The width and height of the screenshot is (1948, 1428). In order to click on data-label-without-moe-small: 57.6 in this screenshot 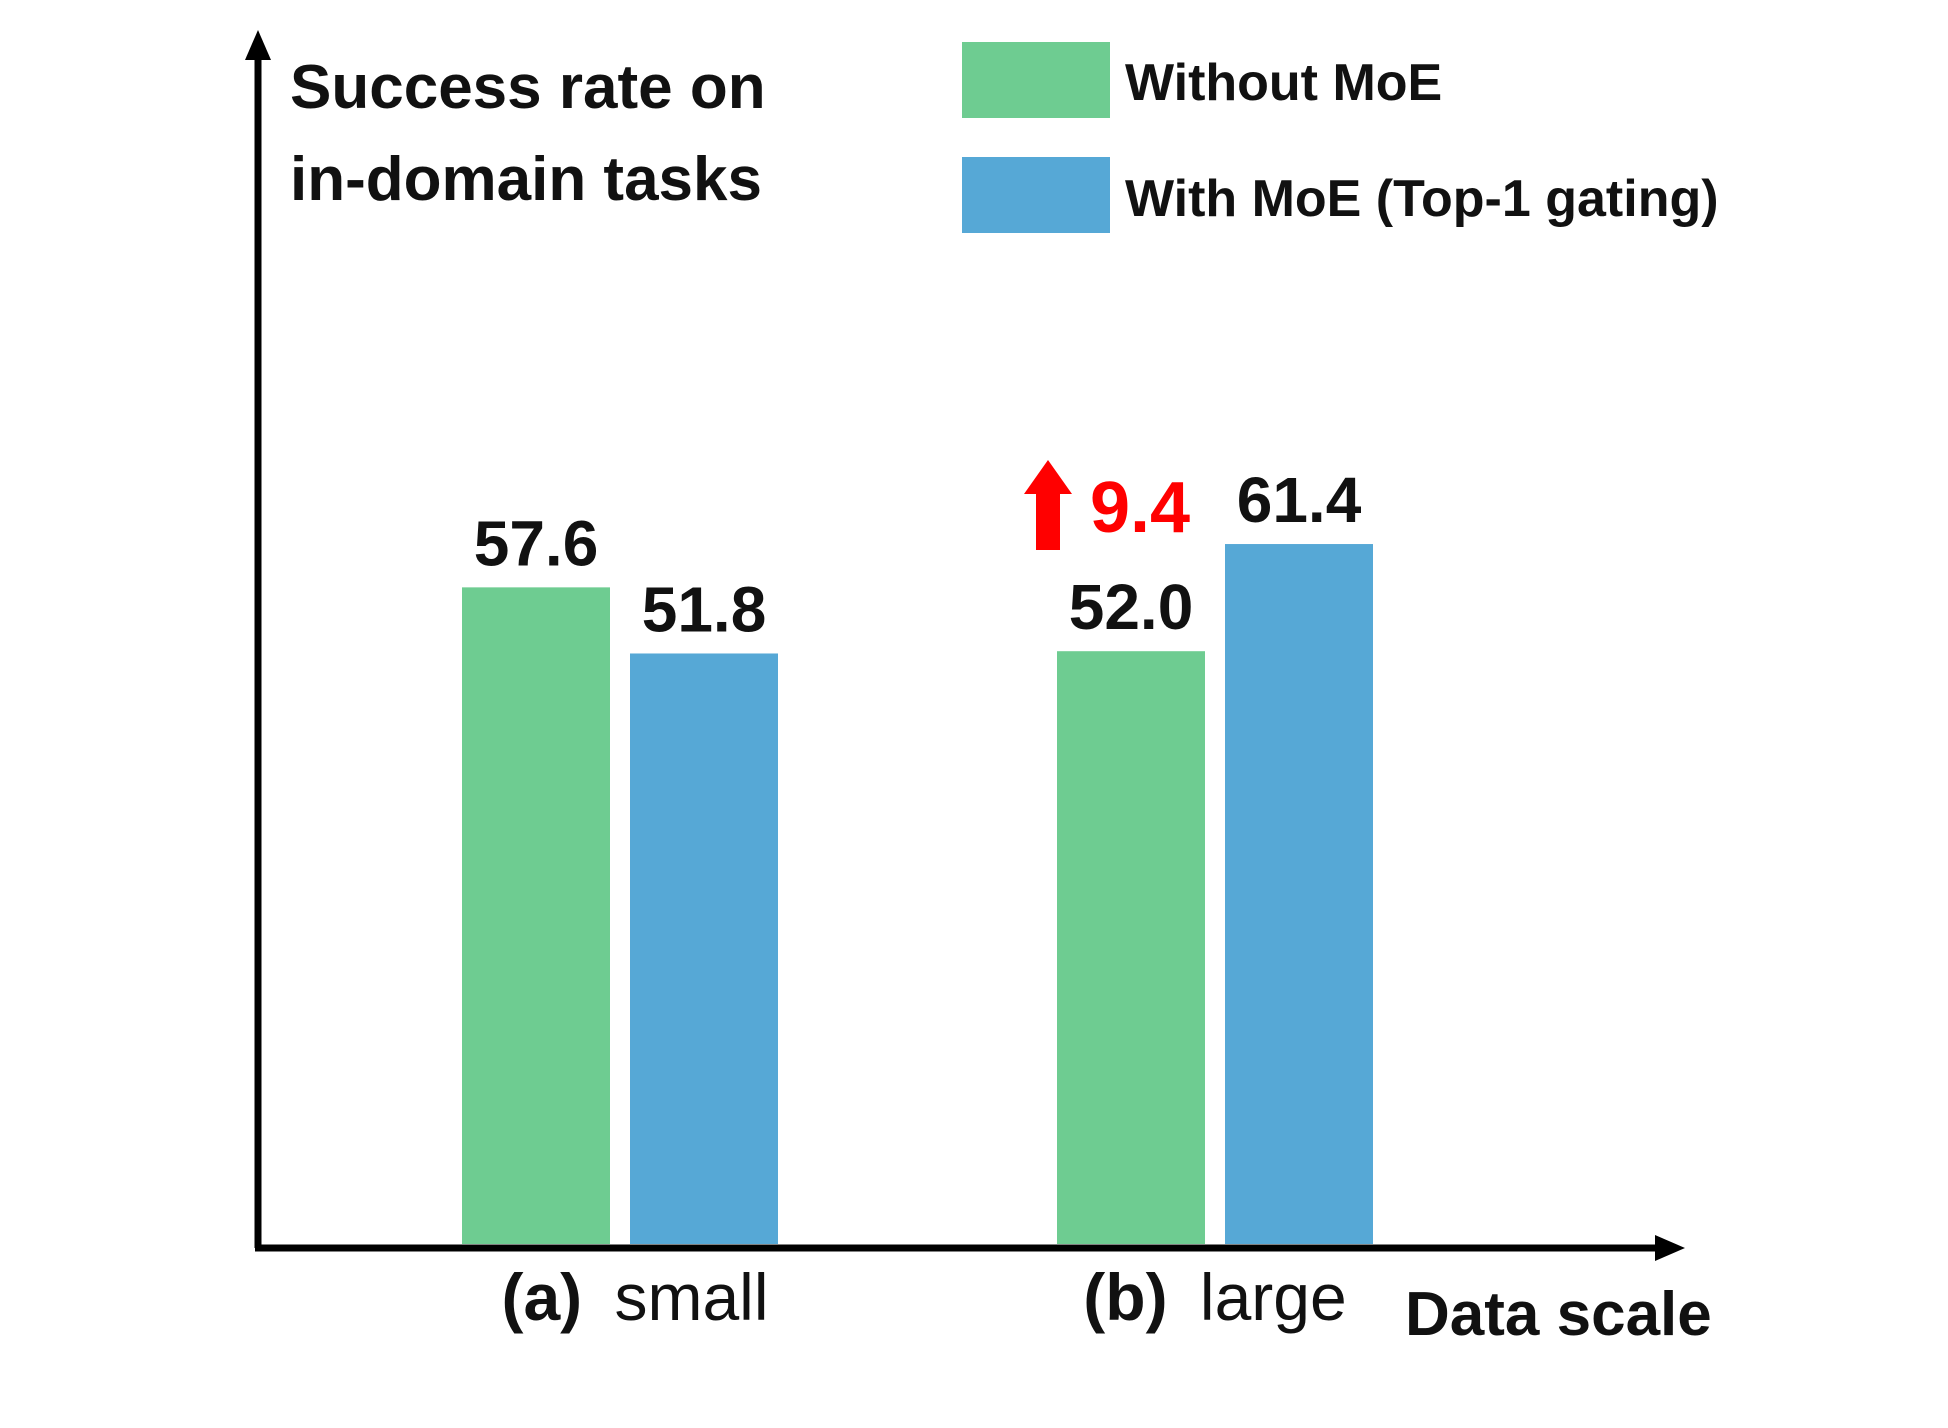, I will do `click(536, 543)`.